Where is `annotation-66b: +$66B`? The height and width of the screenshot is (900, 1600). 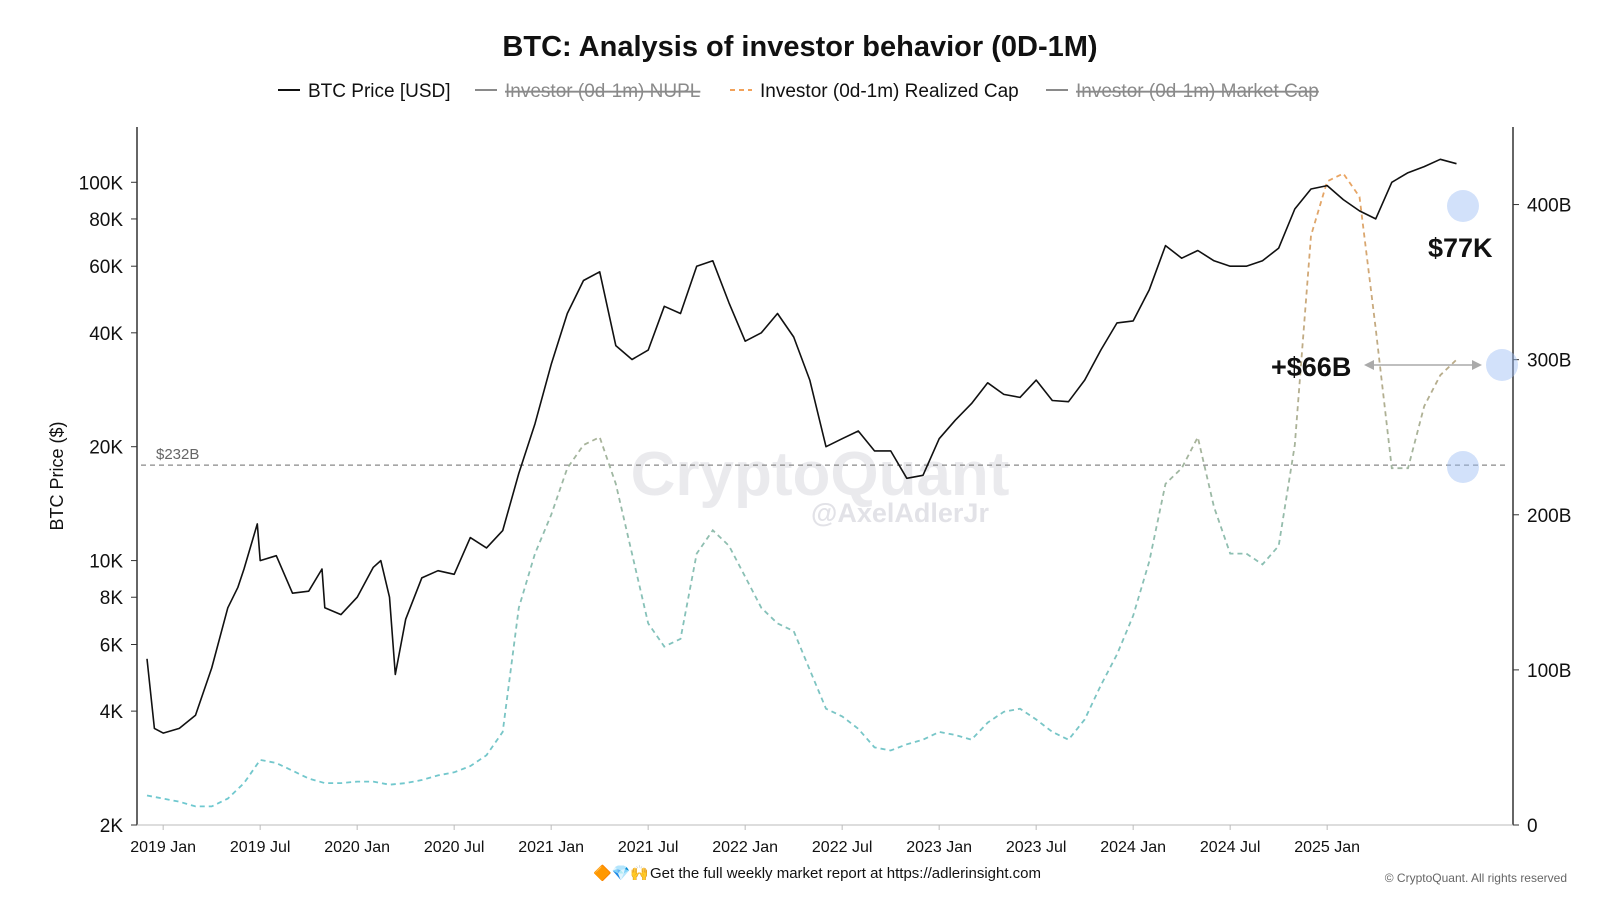 annotation-66b: +$66B is located at coordinates (1311, 367).